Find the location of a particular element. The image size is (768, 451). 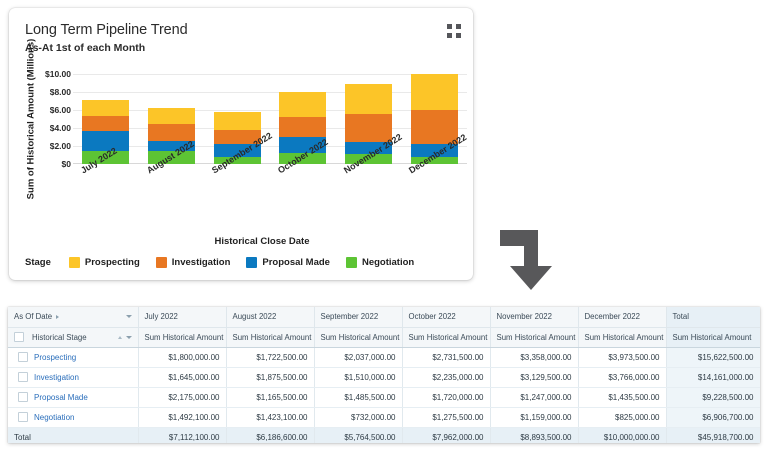

amount-cell: $1,492,100.00 is located at coordinates (182, 417).